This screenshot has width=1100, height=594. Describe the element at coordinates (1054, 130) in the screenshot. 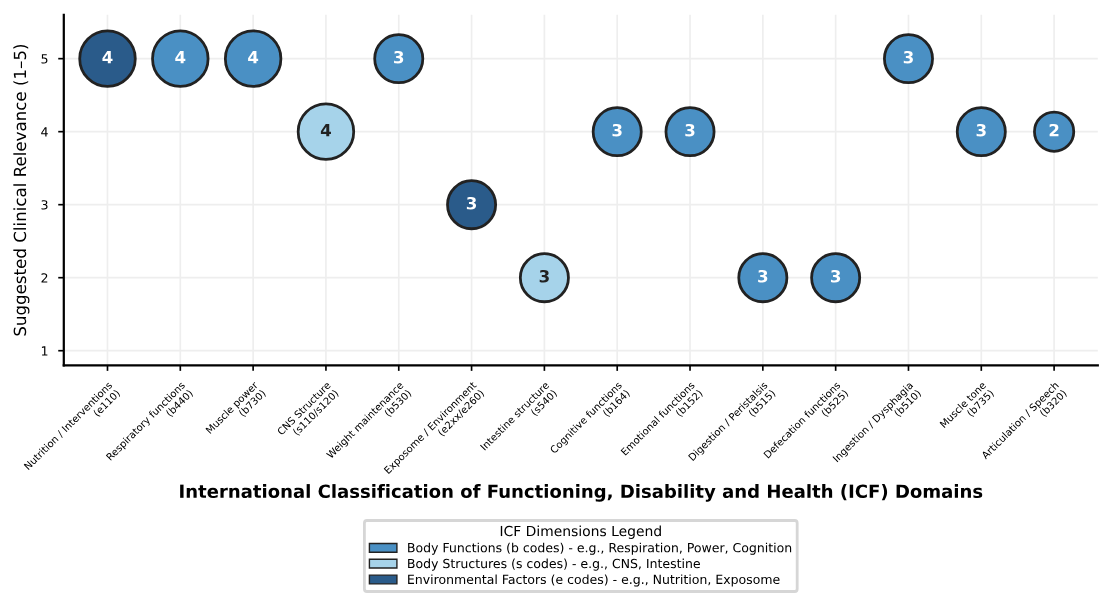

I see `data-label: 2` at that location.